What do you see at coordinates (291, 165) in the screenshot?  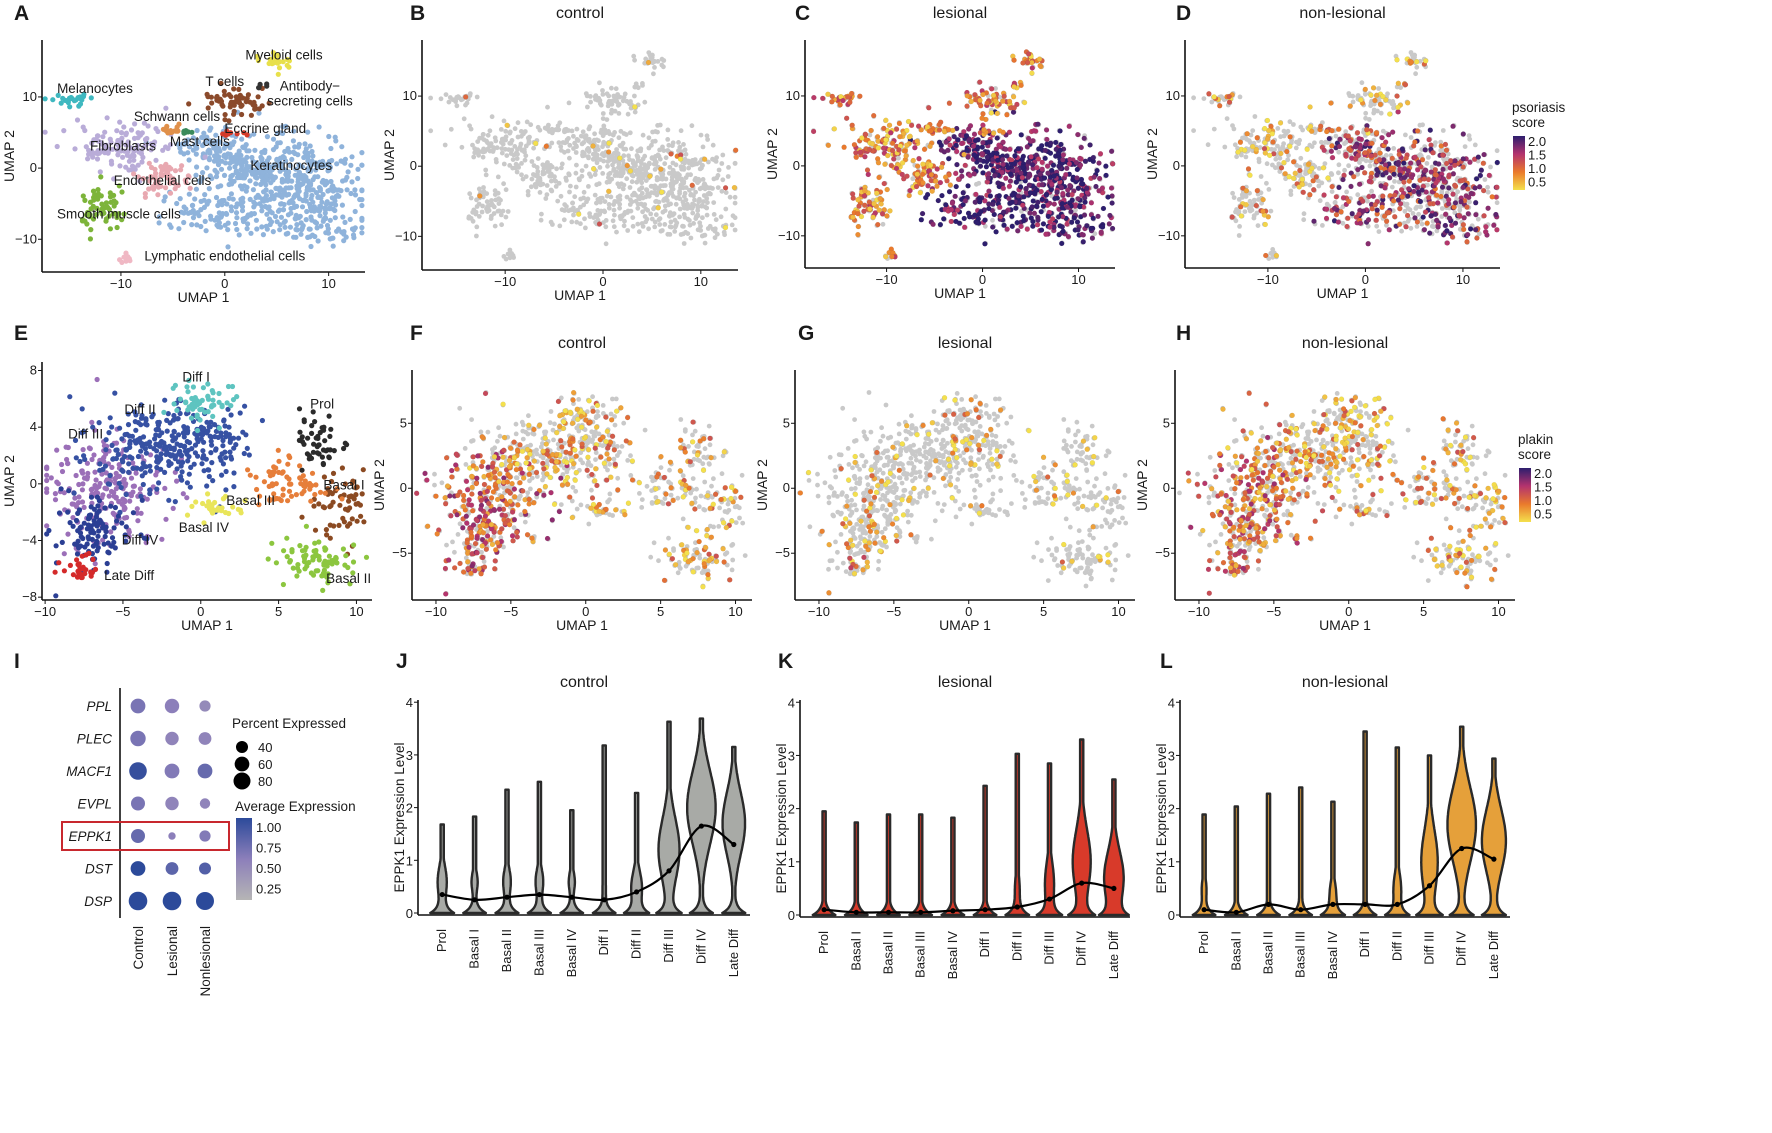 I see `cluster-label: Keratinocytes` at bounding box center [291, 165].